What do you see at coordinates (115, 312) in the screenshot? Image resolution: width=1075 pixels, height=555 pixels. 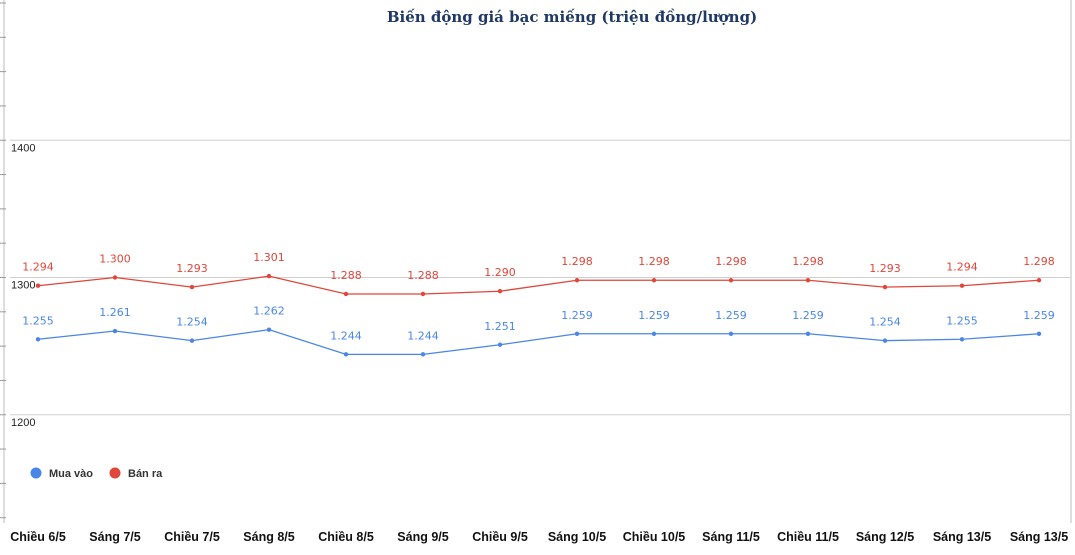 I see `data-label: 1.261` at bounding box center [115, 312].